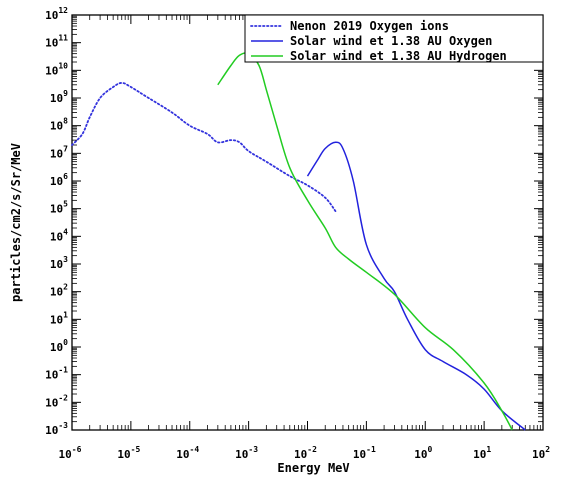  Describe the element at coordinates (423, 453) in the screenshot. I see `x-tick-label: 10⁰` at that location.